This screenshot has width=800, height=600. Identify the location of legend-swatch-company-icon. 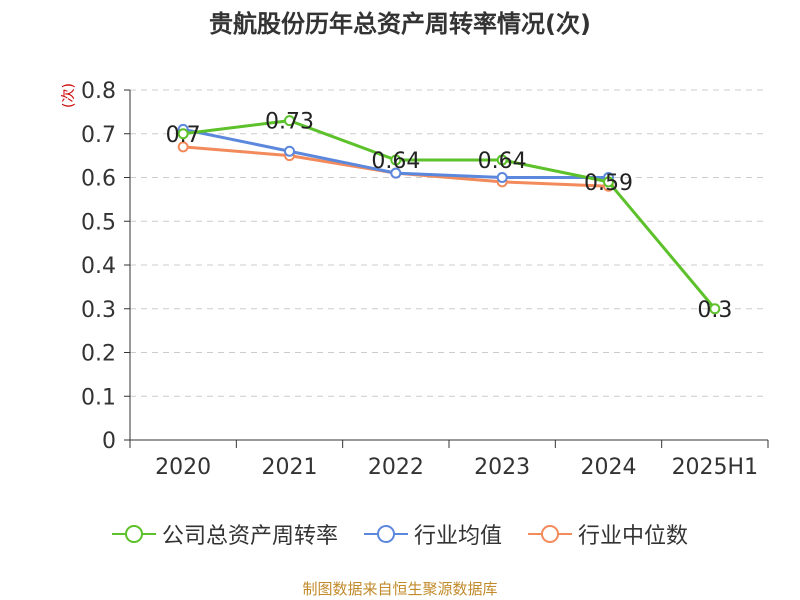
(133, 534).